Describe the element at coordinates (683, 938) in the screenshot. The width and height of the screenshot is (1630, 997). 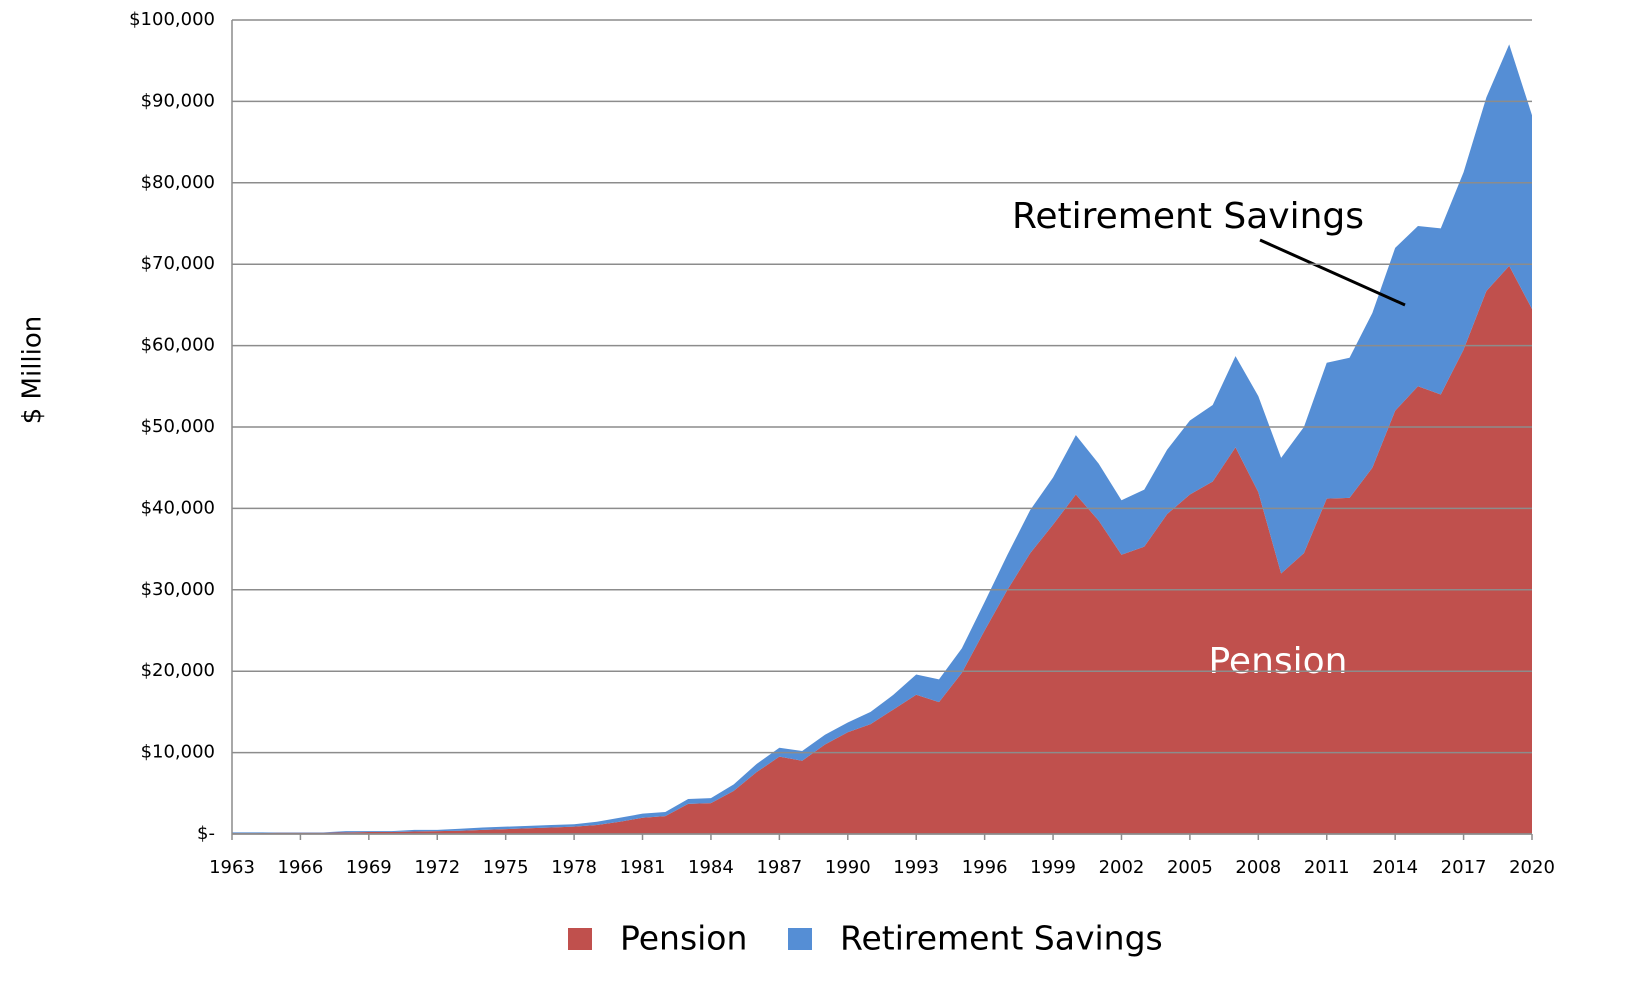
I see `legend-label: Pension` at that location.